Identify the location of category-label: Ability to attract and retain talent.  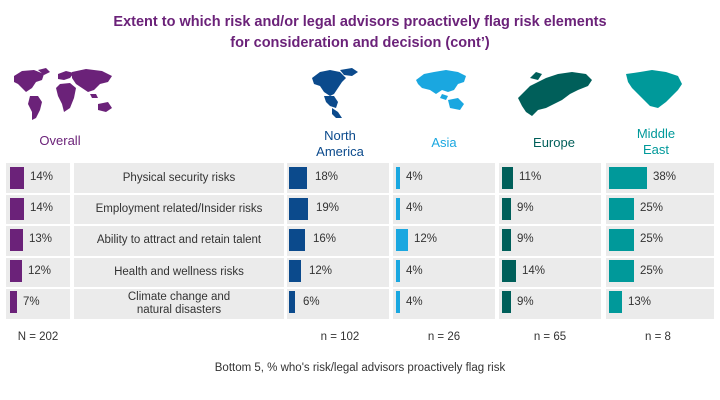
(179, 240).